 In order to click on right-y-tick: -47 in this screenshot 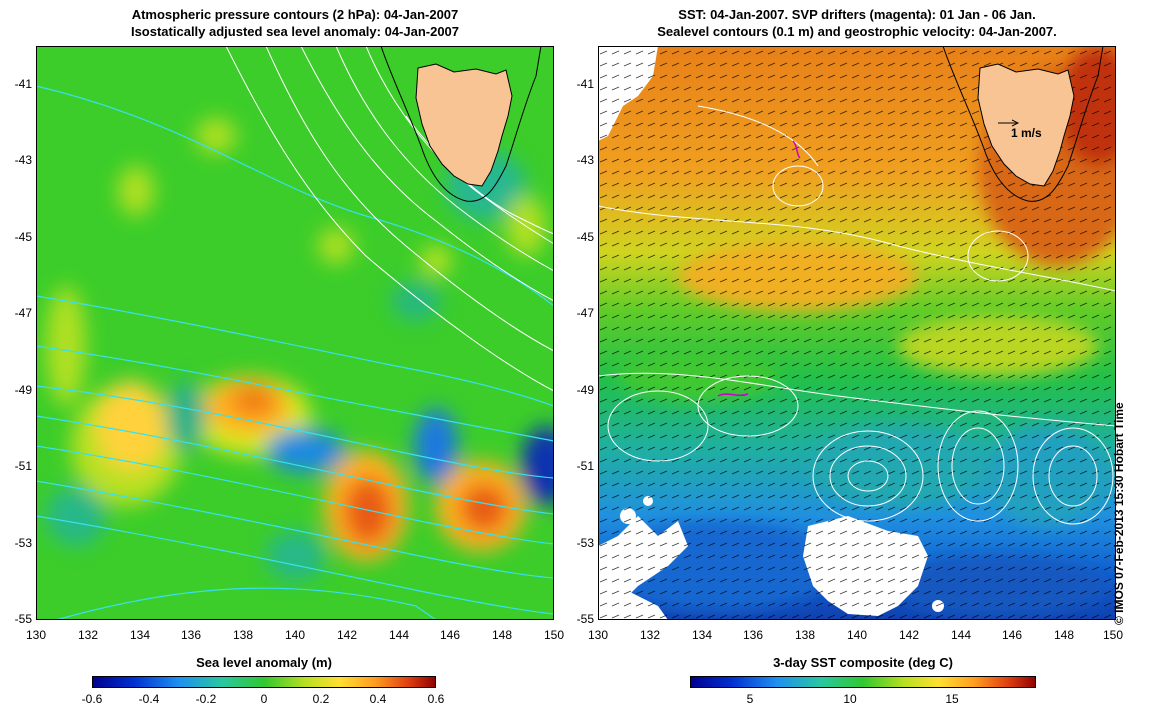, I will do `click(585, 313)`.